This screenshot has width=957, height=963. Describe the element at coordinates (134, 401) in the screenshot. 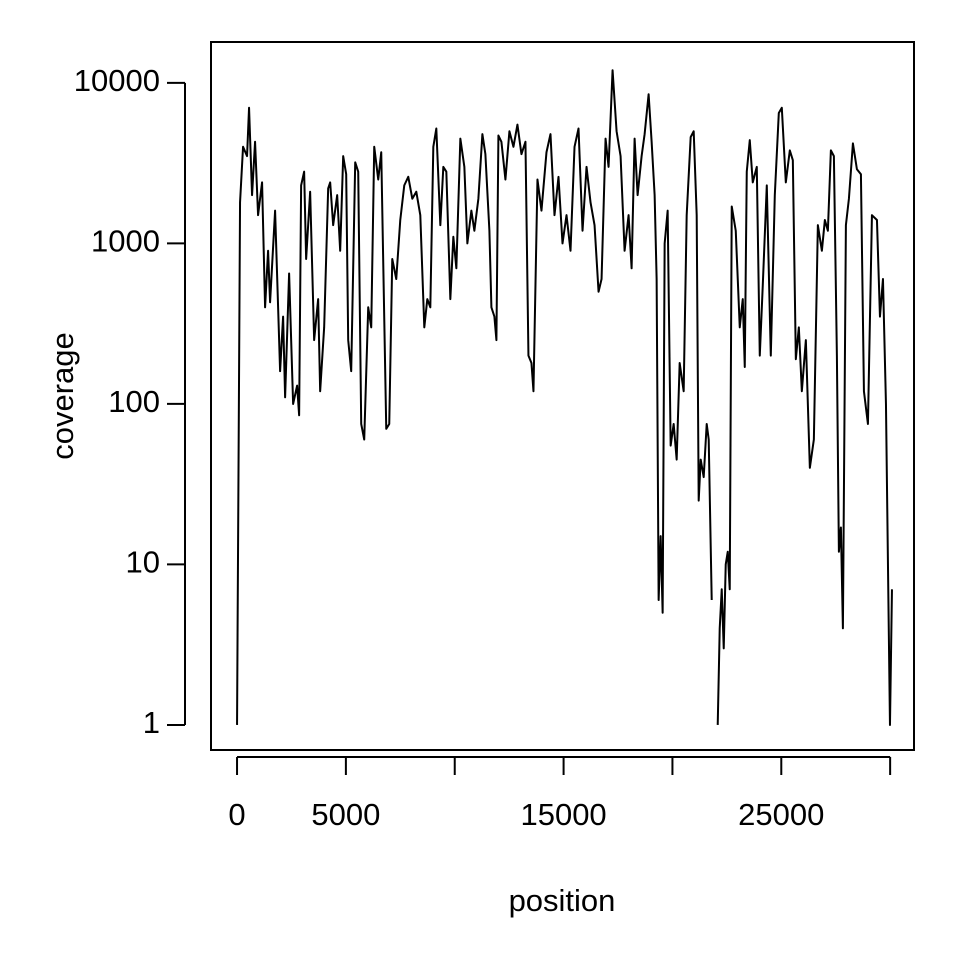

I see `y-tick-label: 100` at that location.